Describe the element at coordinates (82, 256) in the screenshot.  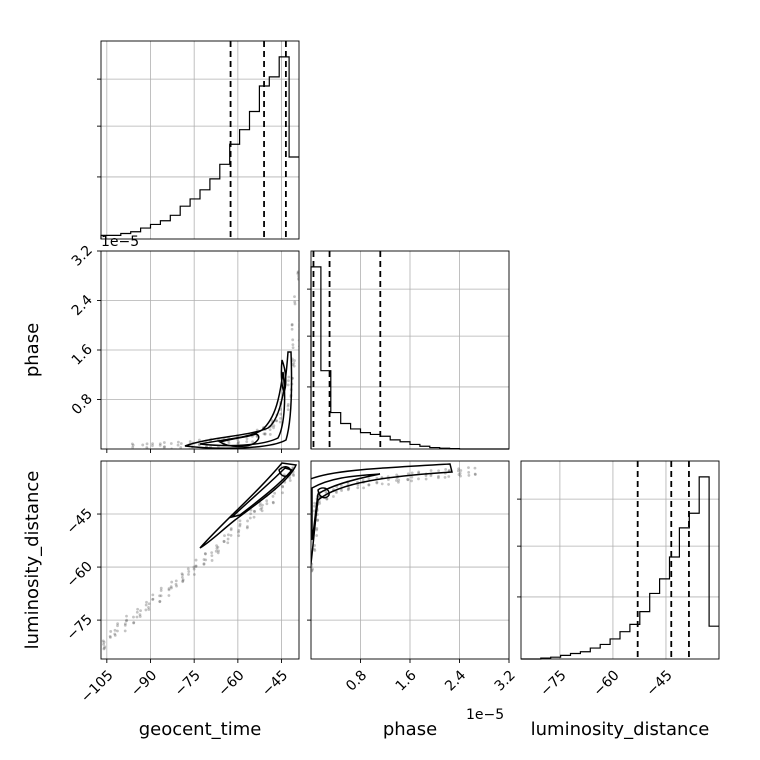
I see `y-tick-label: 3.2` at that location.